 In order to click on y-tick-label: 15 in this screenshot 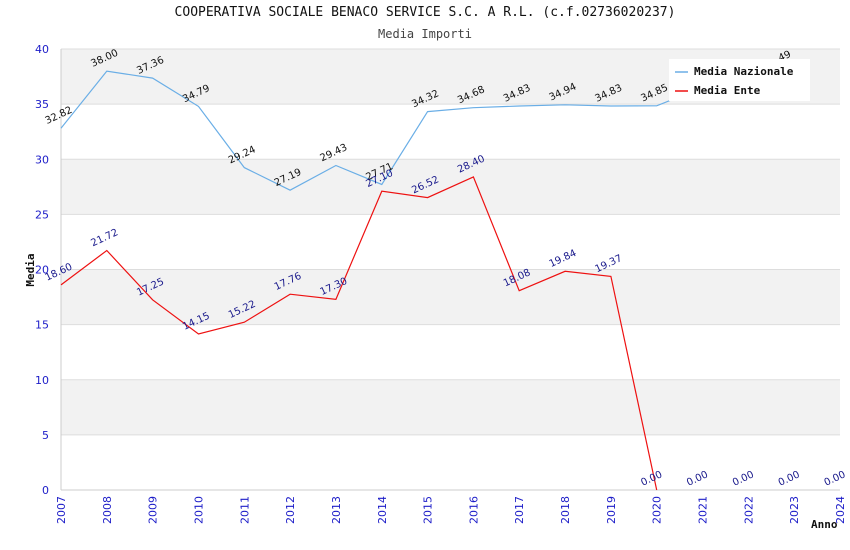, I will do `click(42, 325)`.